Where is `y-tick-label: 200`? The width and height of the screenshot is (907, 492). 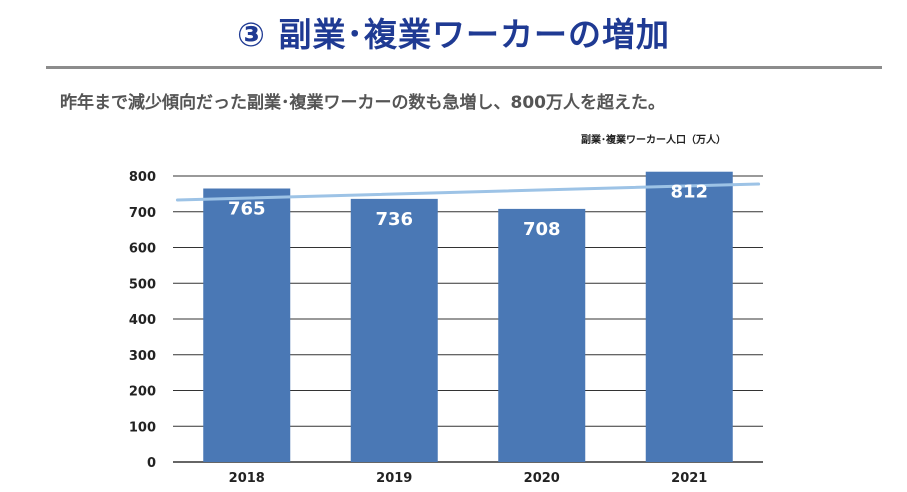
y-tick-label: 200 is located at coordinates (142, 392).